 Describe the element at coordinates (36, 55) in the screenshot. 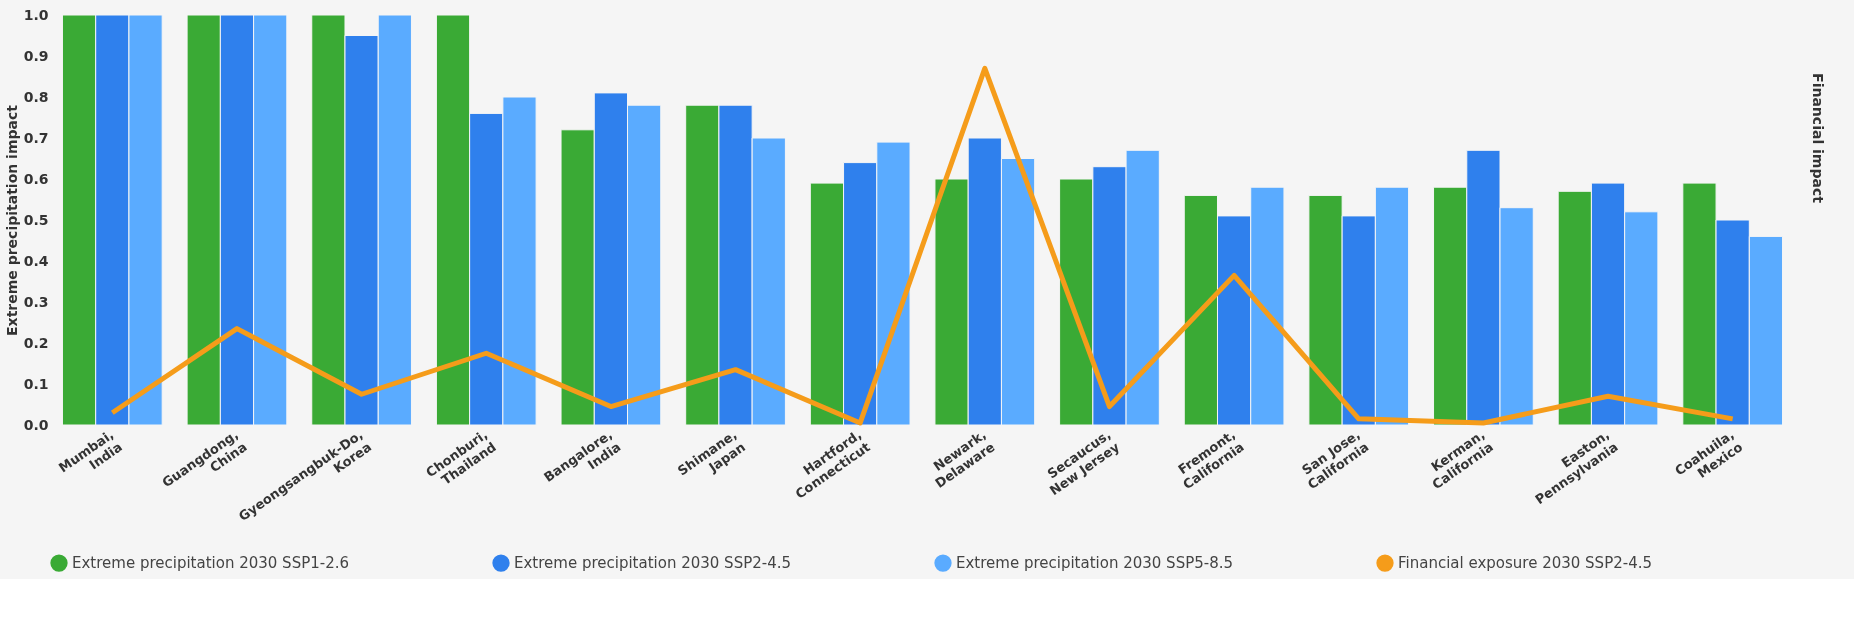

I see `y-tick-label: 0.9` at that location.